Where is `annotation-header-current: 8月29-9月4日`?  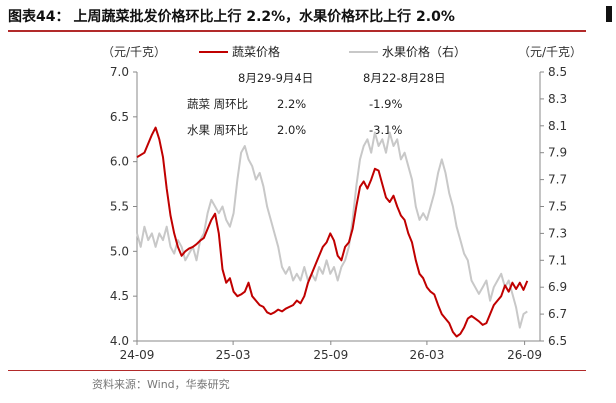 annotation-header-current: 8月29-9月4日 is located at coordinates (275, 78).